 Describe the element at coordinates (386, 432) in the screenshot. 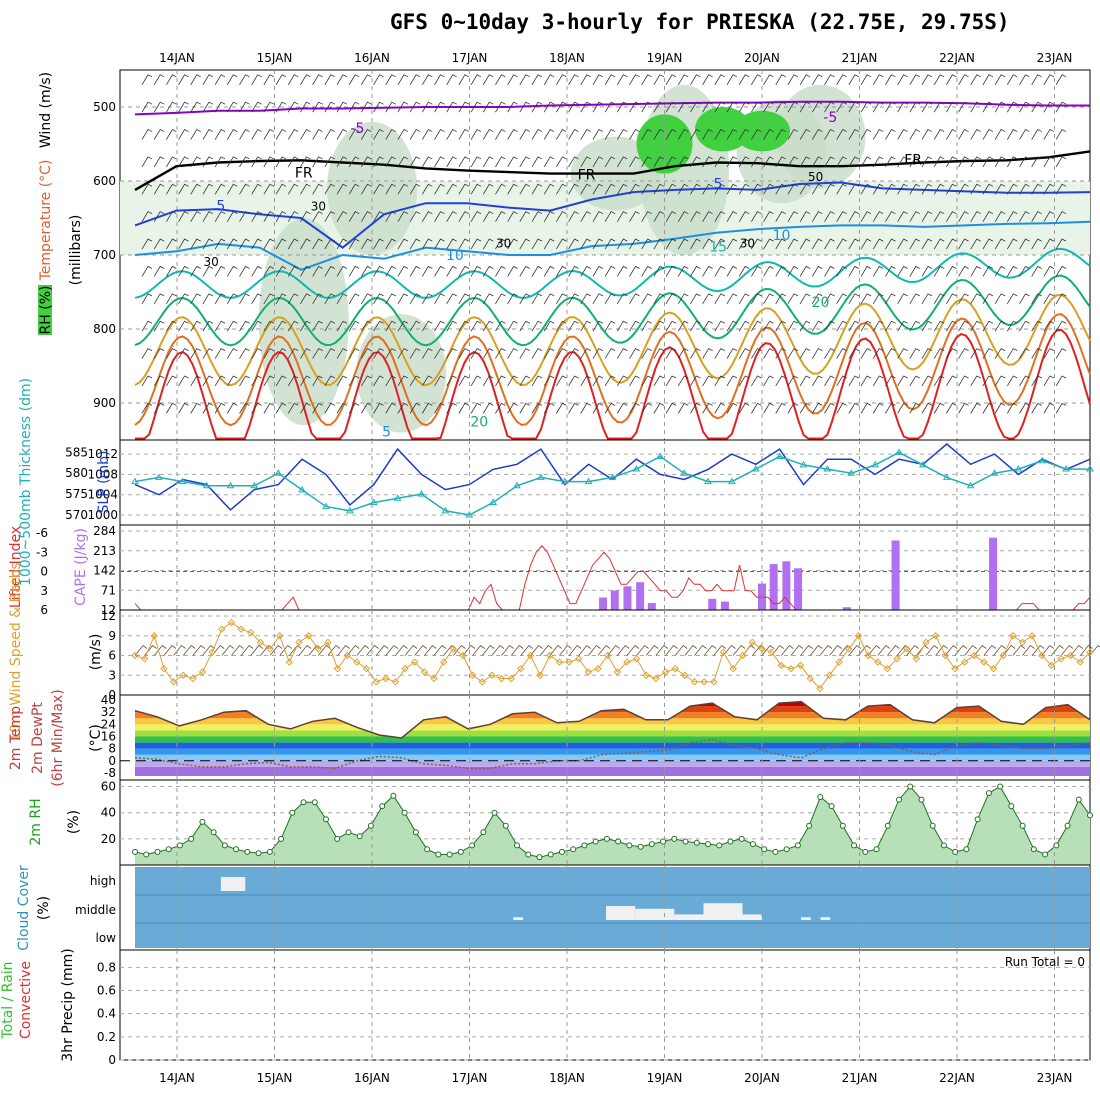

I see `temp-label-12: 5` at that location.